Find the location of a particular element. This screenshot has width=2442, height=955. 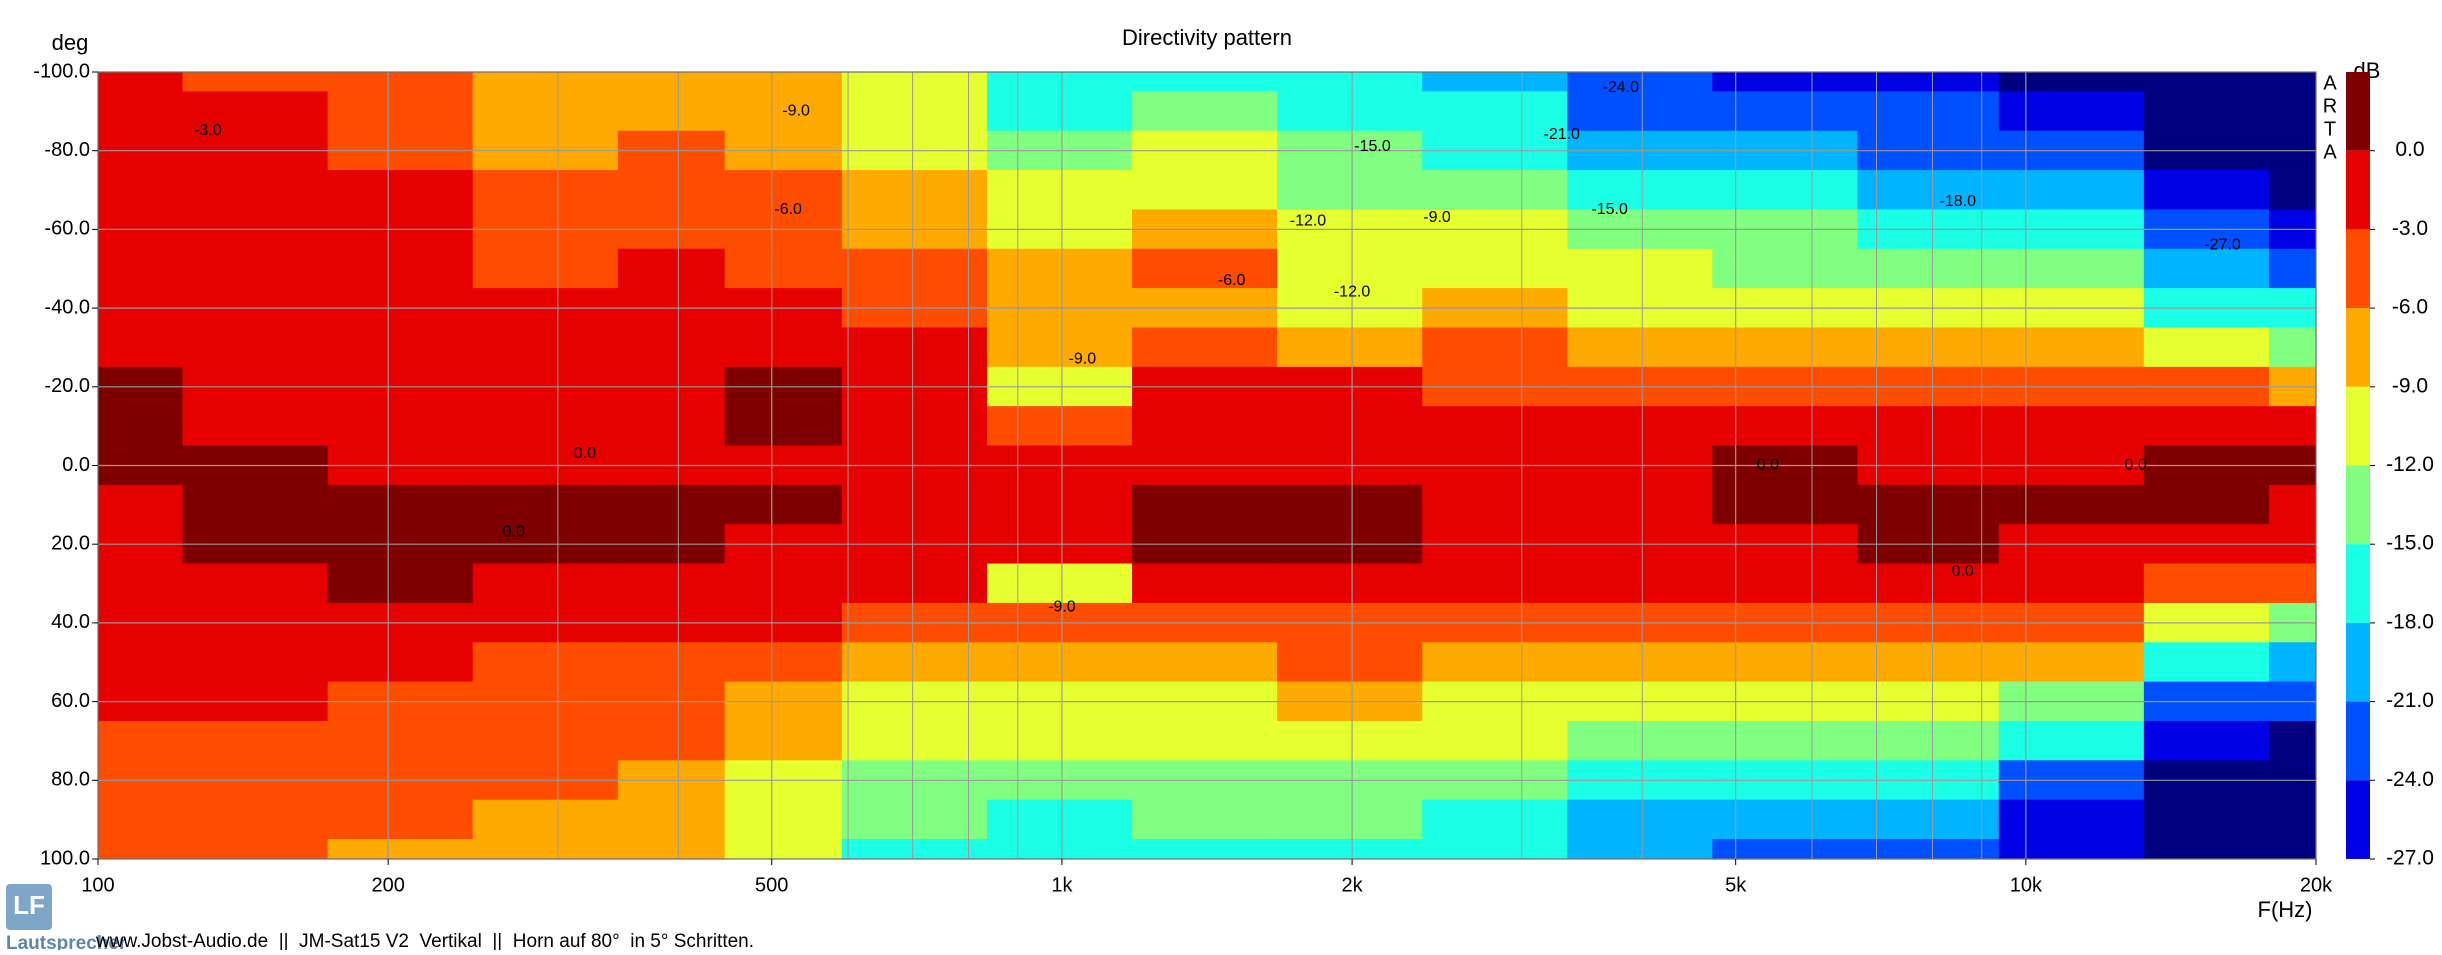

contour-label: -18.0 is located at coordinates (1958, 201).